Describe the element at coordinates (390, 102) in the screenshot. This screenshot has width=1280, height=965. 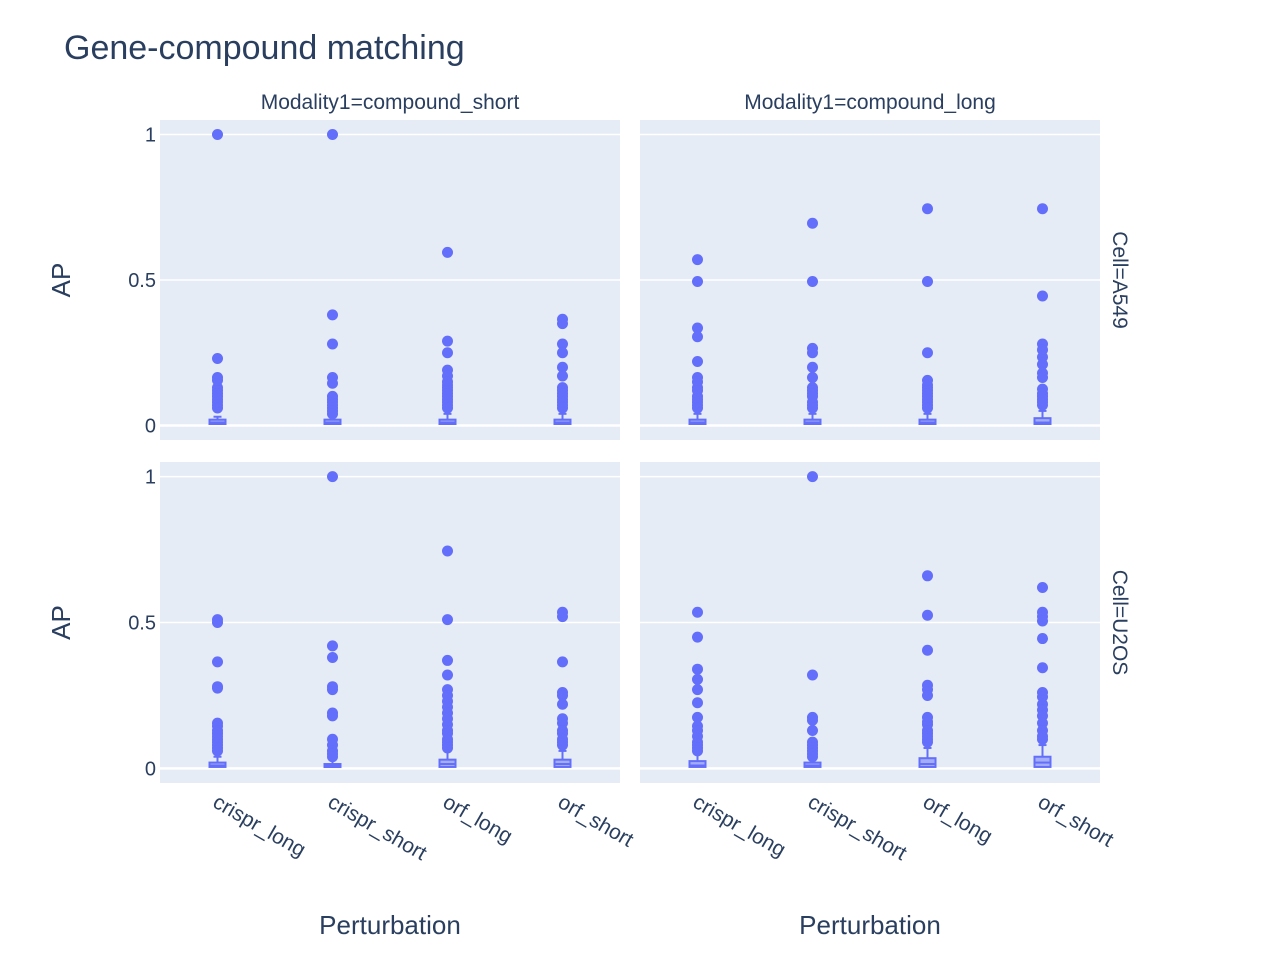
I see `column-facet-title: Modality1=compound_short` at that location.